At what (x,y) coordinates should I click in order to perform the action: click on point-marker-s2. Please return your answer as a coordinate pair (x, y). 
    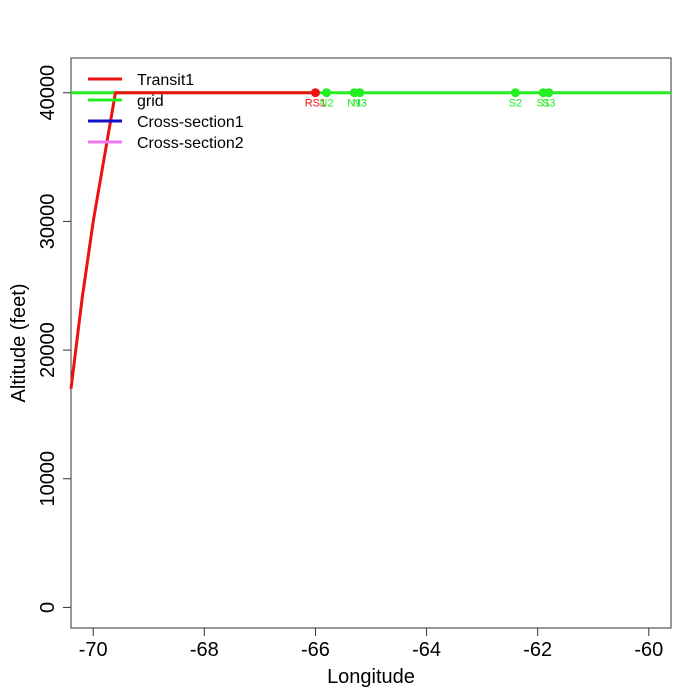
    Looking at the image, I should click on (515, 93).